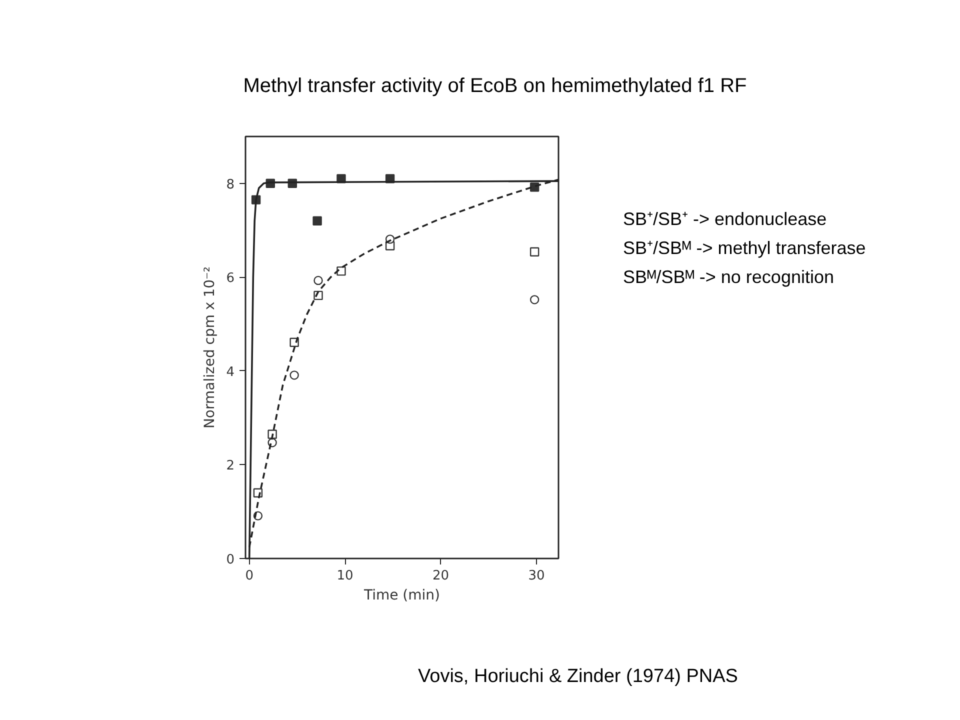  Describe the element at coordinates (230, 372) in the screenshot. I see `y-tick-label: 4` at that location.